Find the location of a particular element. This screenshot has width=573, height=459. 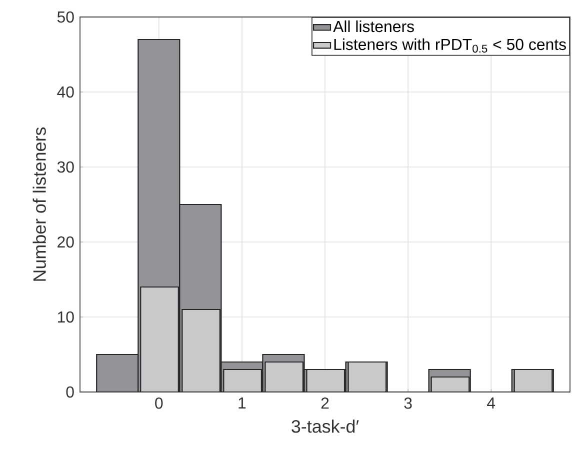

y-tick-label: 0 is located at coordinates (70, 392).